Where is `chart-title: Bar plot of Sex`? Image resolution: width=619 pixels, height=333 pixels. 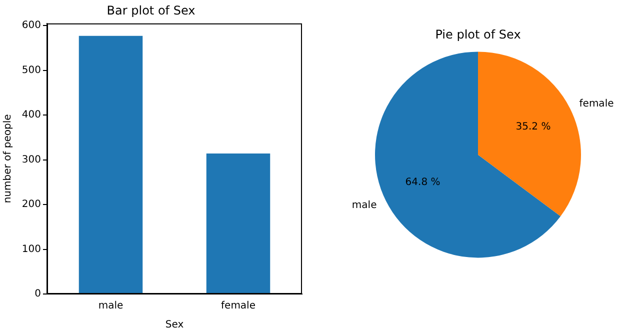 chart-title: Bar plot of Sex is located at coordinates (151, 10).